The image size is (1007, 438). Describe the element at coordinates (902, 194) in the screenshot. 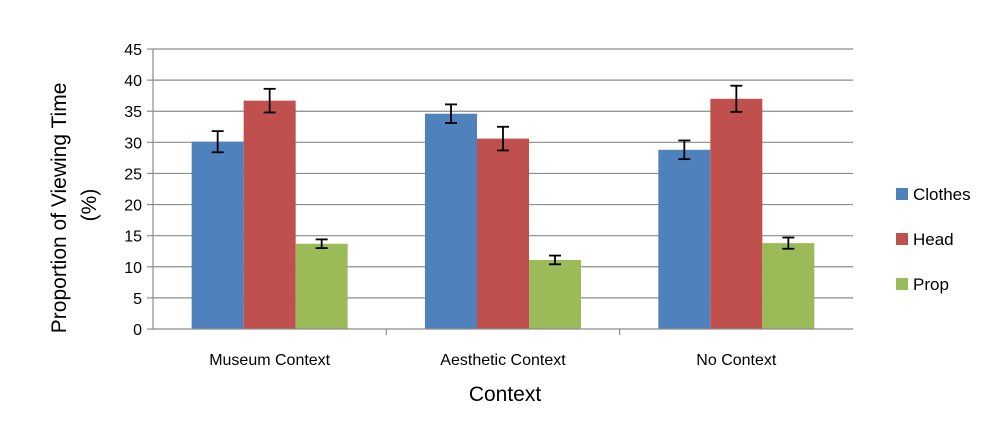

I see `legend-swatch-clothes` at that location.